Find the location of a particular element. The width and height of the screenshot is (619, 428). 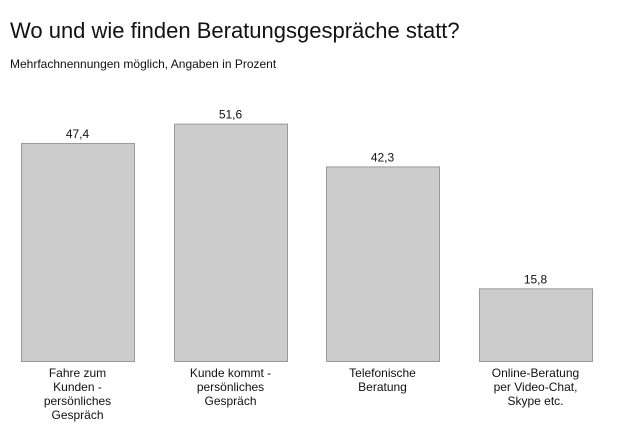

category-label-2: Kunde kommt -persönliches Gespräch is located at coordinates (230, 387).